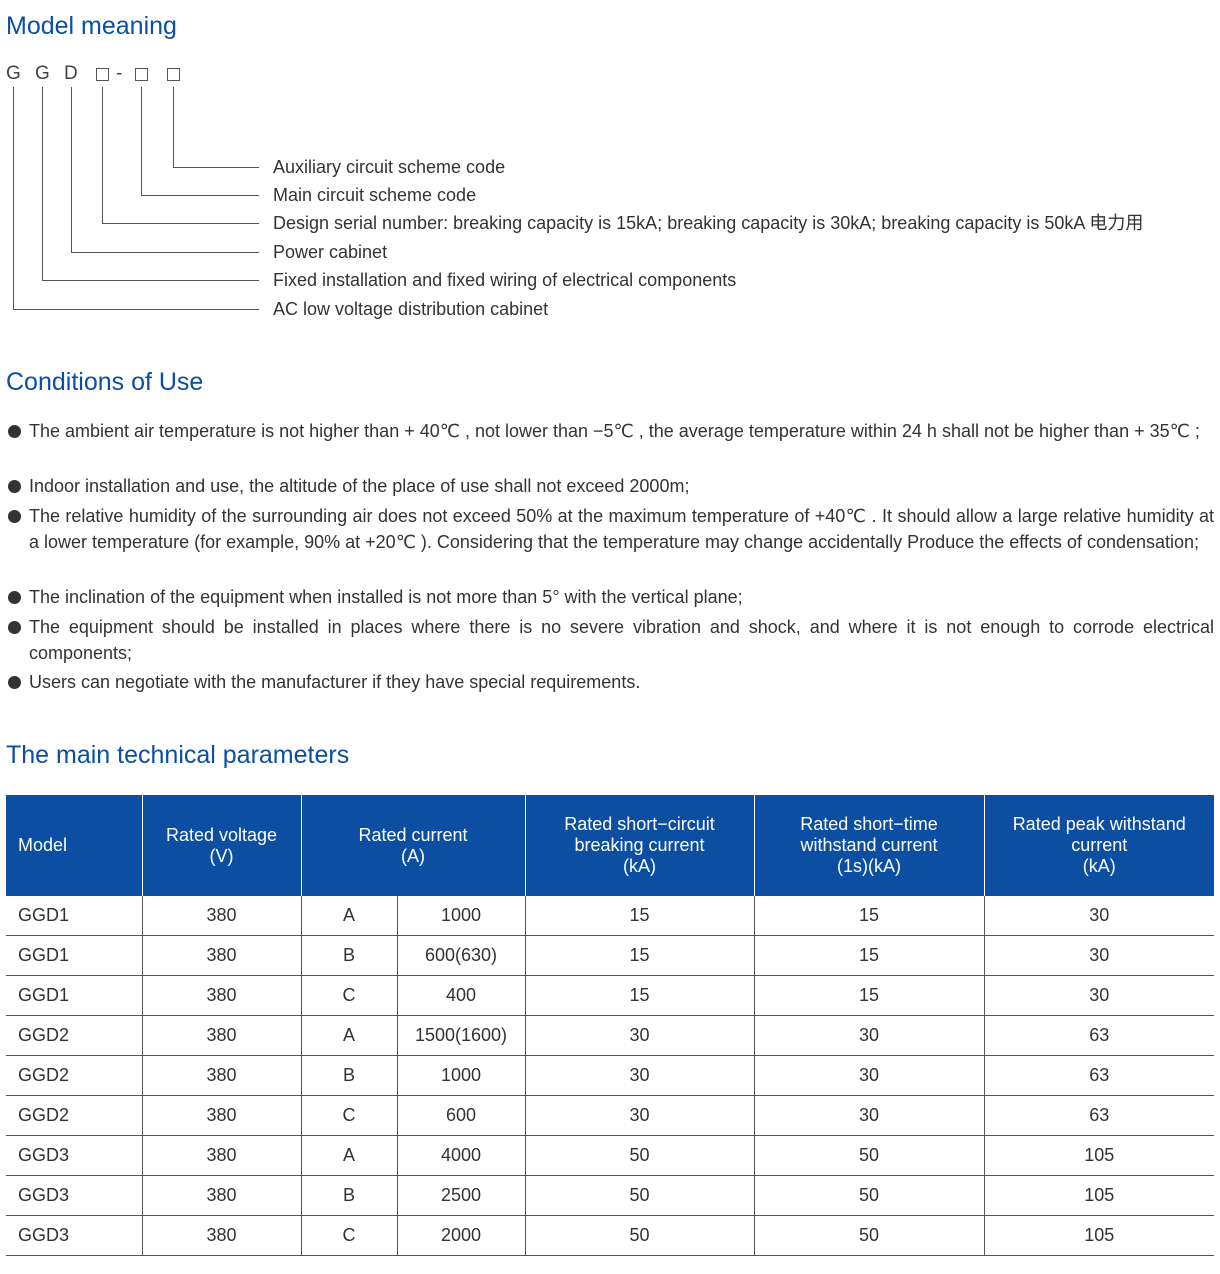 The width and height of the screenshot is (1220, 1274). I want to click on table-row: GGD3 380 B 2500 50 50 105, so click(610, 1195).